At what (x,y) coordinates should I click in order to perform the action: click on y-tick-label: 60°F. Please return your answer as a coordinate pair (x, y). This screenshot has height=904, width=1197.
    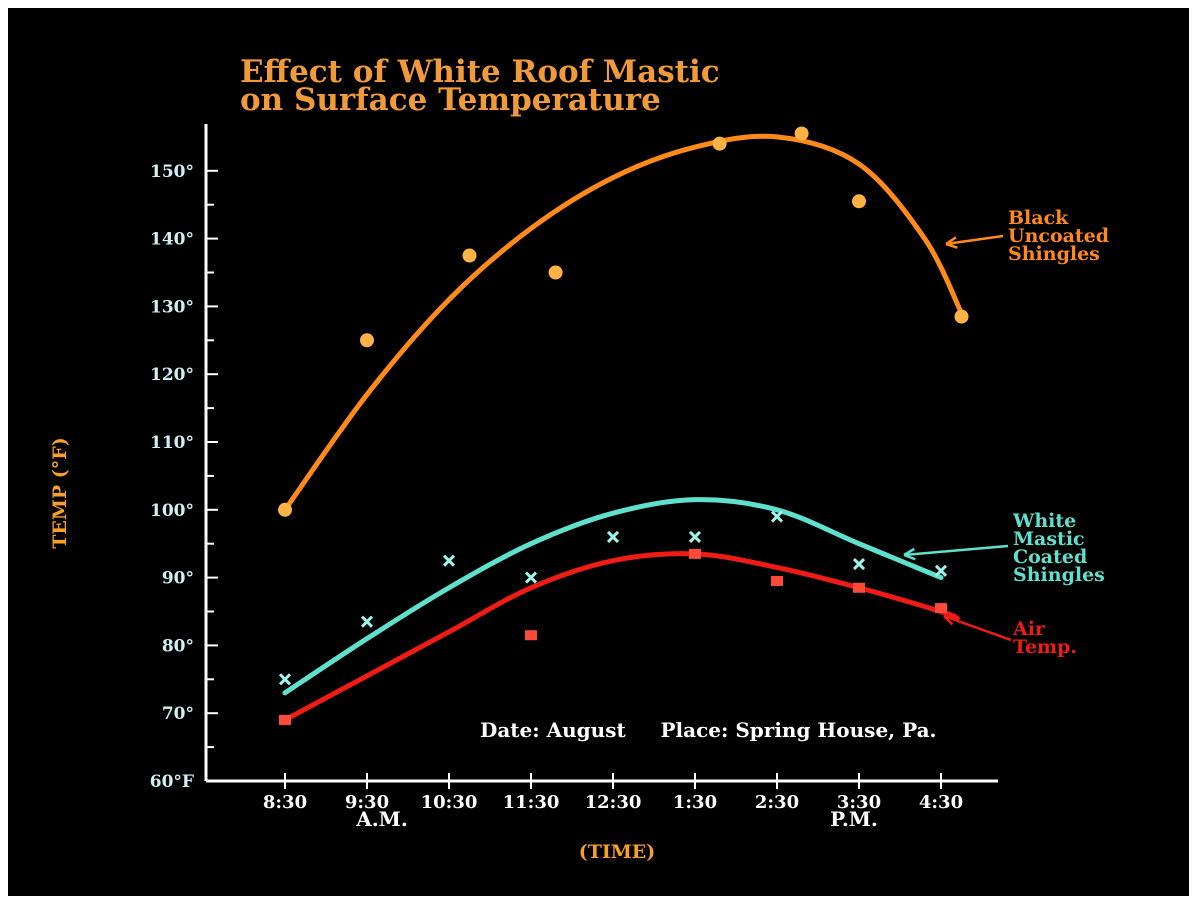
    Looking at the image, I should click on (172, 782).